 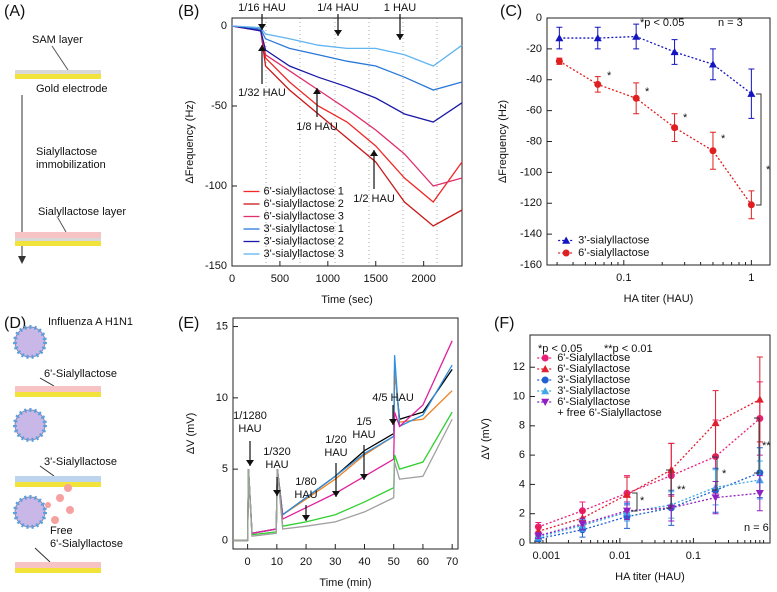 I want to click on legend-label: 6'-Sialyllactose + free 6'-Sialyllactose, so click(x=609, y=407).